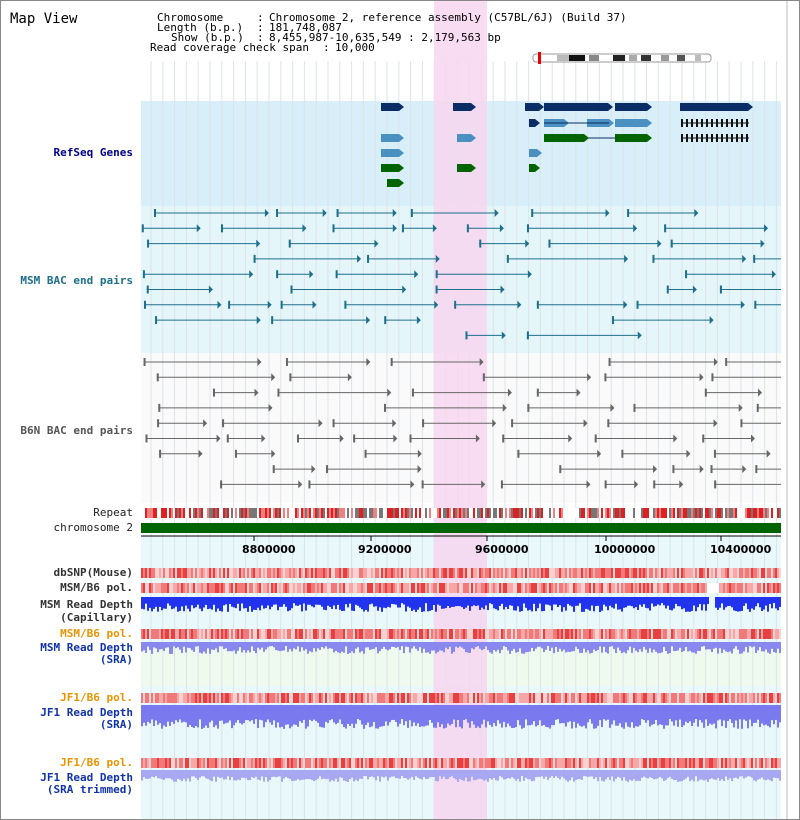 The height and width of the screenshot is (820, 800). Describe the element at coordinates (96, 697) in the screenshot. I see `track-label-jf1-b6-pol-1: JF1/B6 pol.` at that location.